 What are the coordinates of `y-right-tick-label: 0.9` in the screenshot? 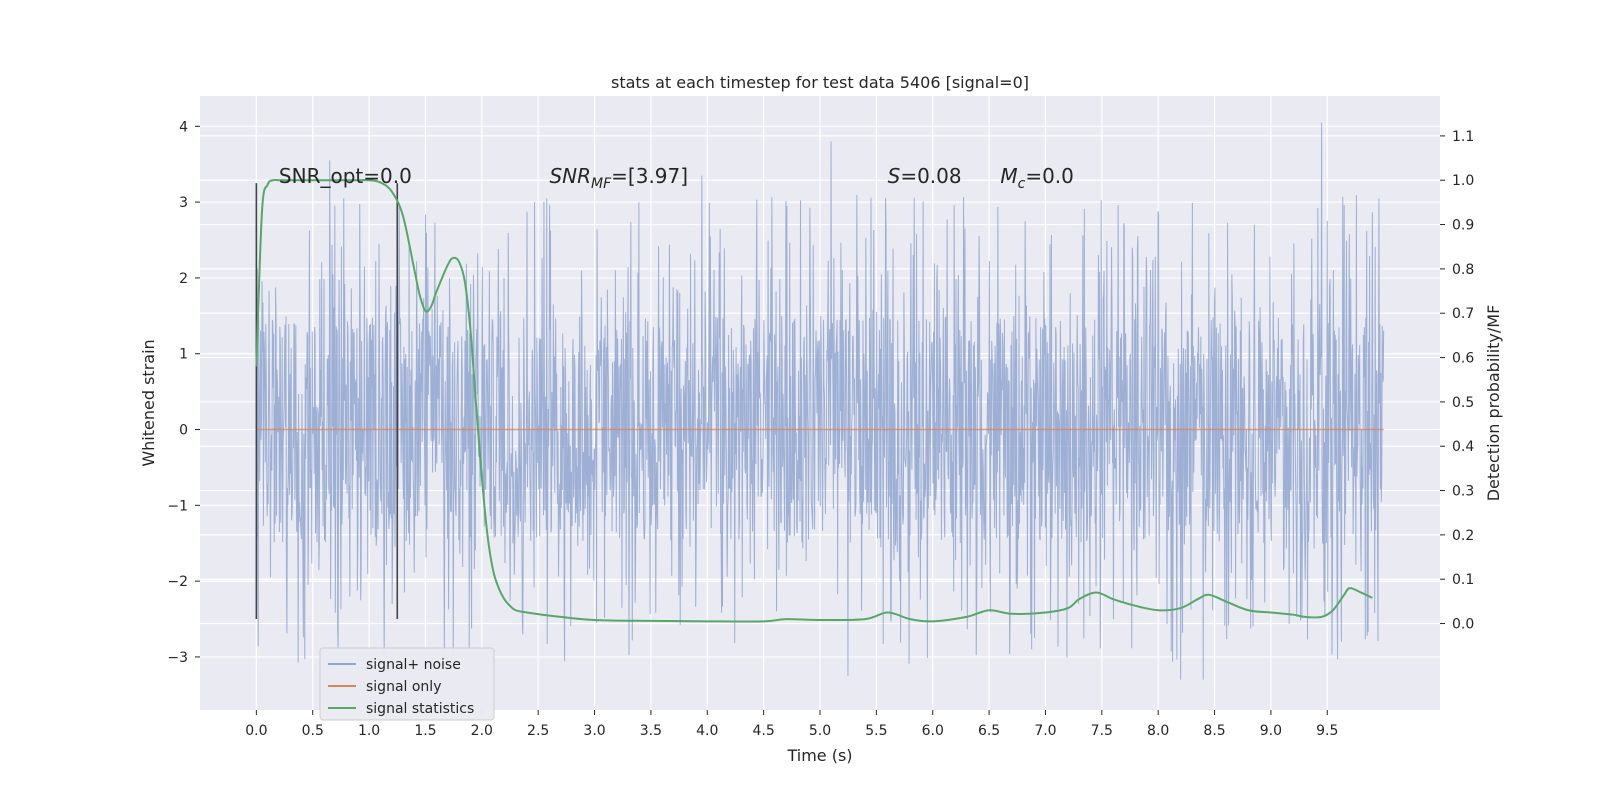 It's located at (1463, 226).